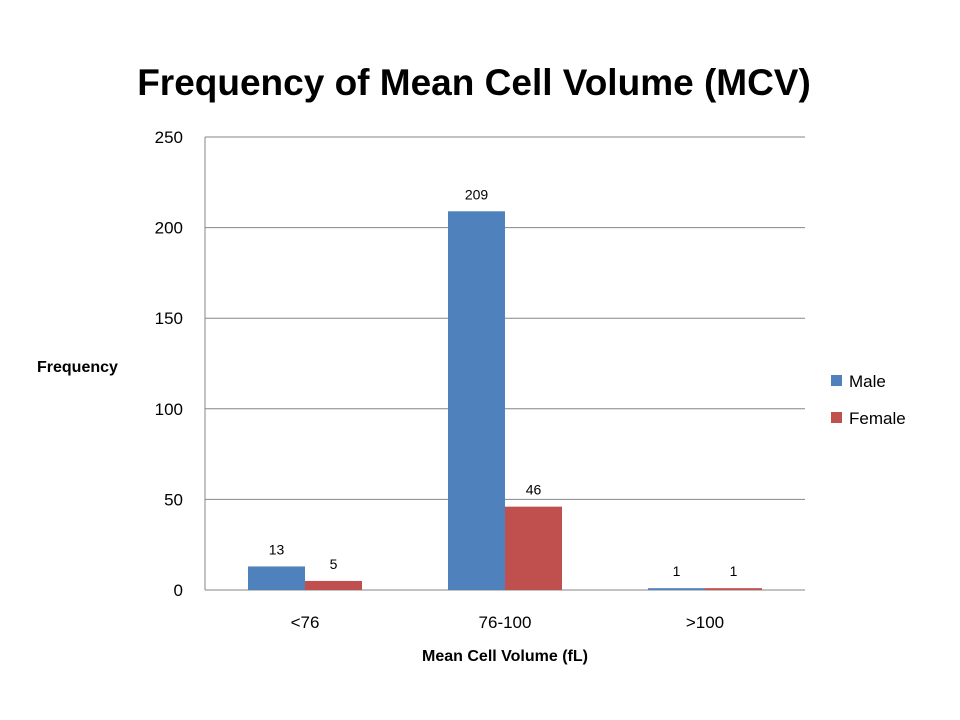 This screenshot has width=960, height=720. What do you see at coordinates (277, 549) in the screenshot?
I see `data-label-male: 13` at bounding box center [277, 549].